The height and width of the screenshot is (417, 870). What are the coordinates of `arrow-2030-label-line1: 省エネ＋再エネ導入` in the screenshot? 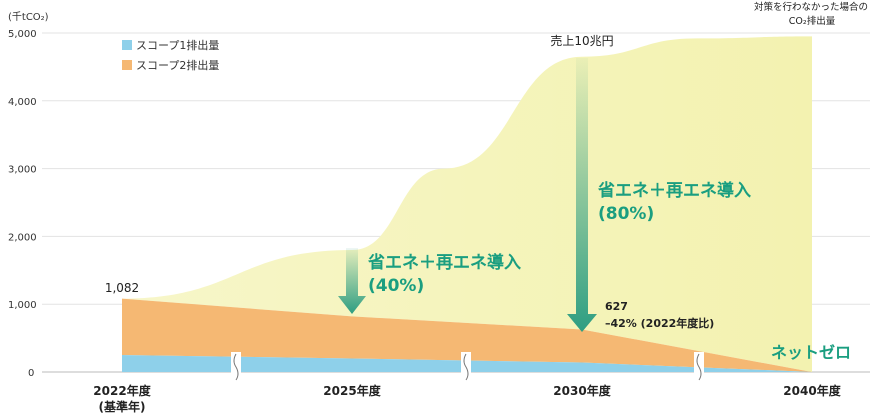 It's located at (674, 190).